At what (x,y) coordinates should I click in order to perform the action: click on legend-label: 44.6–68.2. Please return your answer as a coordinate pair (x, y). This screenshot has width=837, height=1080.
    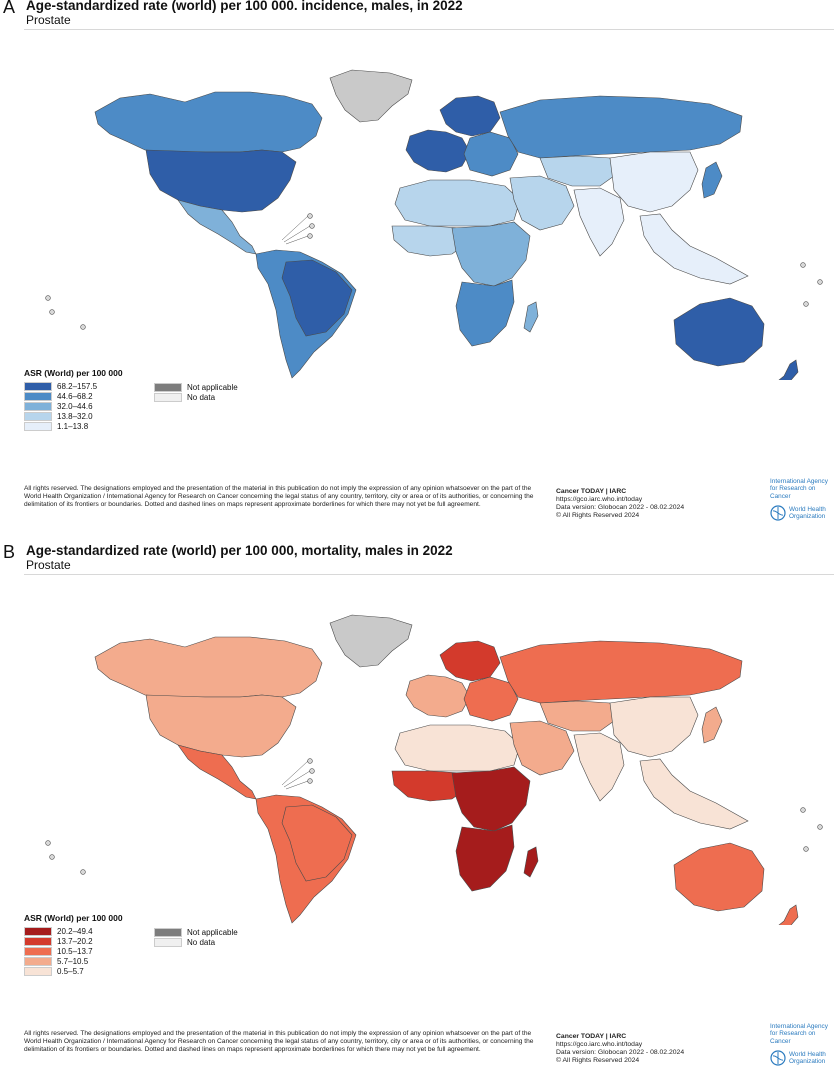
    Looking at the image, I should click on (75, 396).